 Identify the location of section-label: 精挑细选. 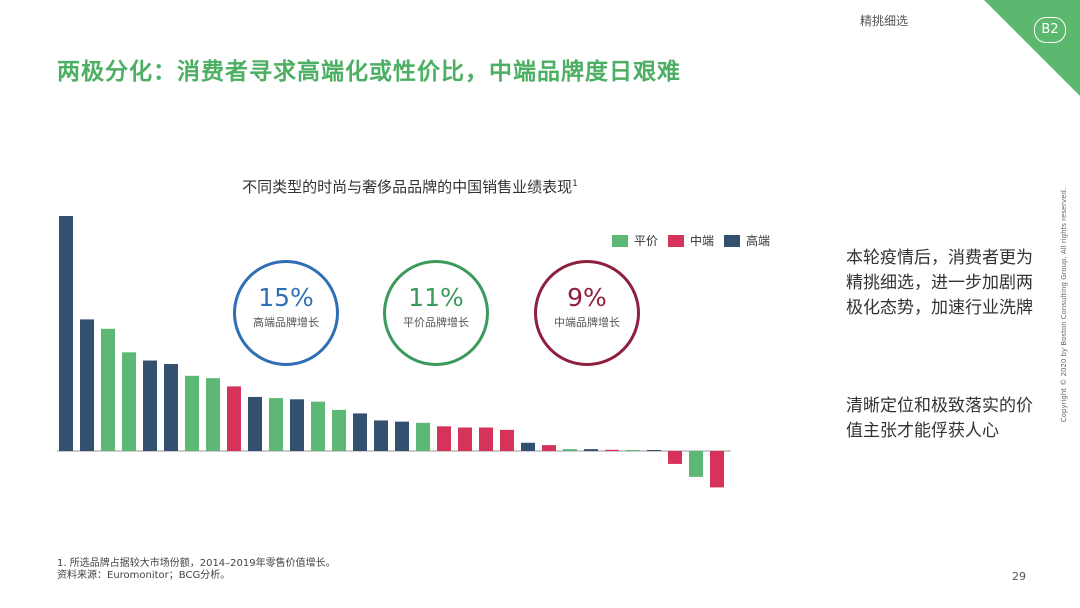
(884, 21).